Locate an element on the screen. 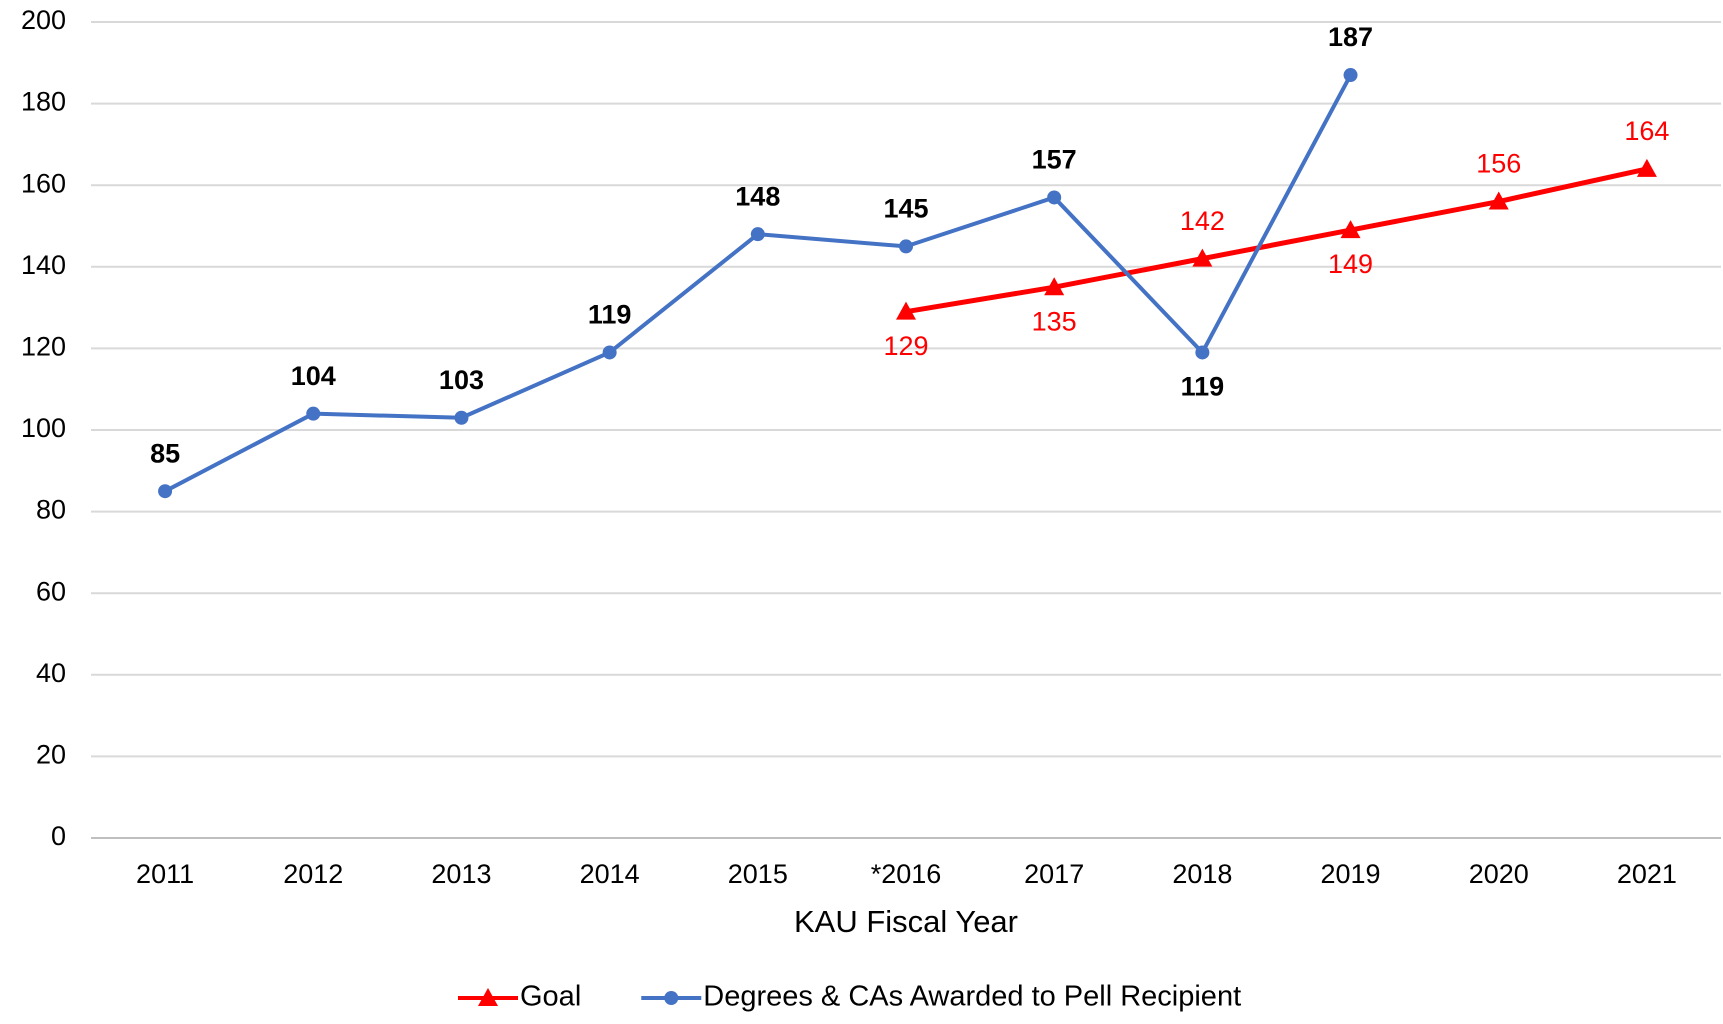 This screenshot has height=1024, width=1723. y-tick-label: 80 is located at coordinates (51, 510).